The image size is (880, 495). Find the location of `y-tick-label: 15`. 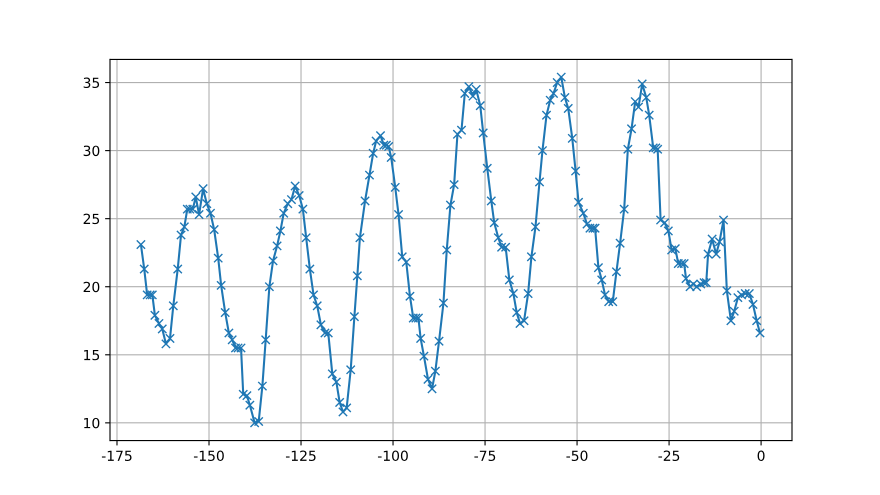

y-tick-label: 15 is located at coordinates (92, 355).